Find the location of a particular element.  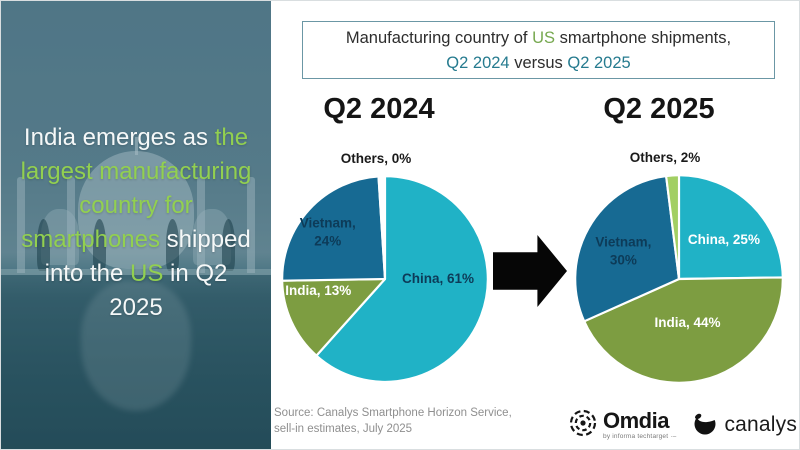

slice-label-others: Others, 2% is located at coordinates (665, 157).